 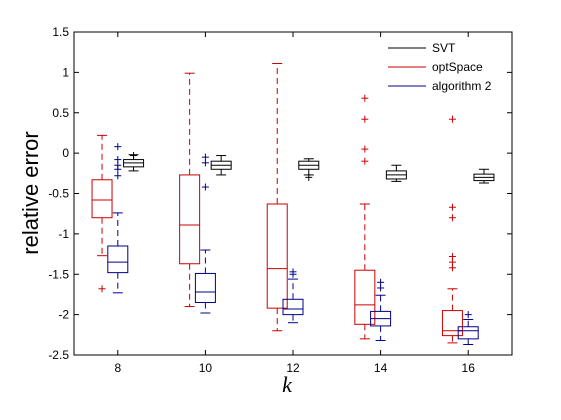 What do you see at coordinates (117, 368) in the screenshot?
I see `x-tick-label: 8` at bounding box center [117, 368].